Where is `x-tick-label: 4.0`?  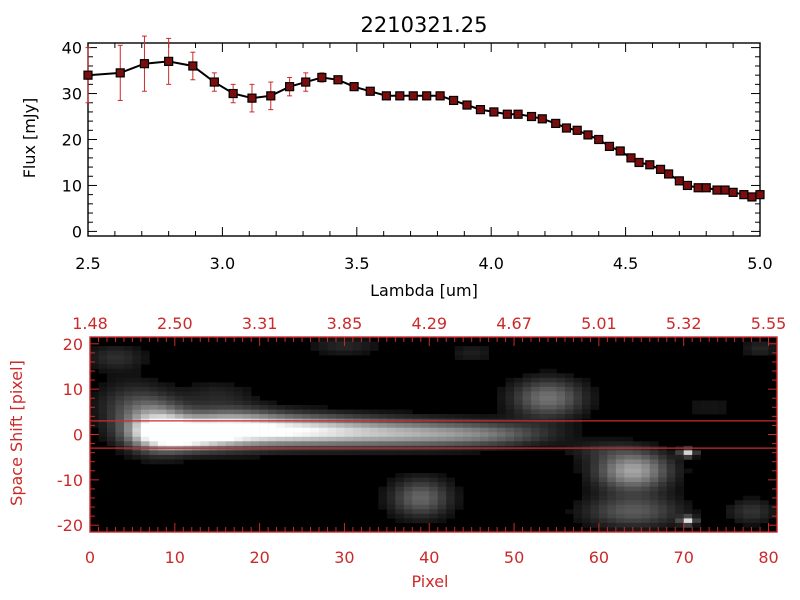
x-tick-label: 4.0 is located at coordinates (490, 263).